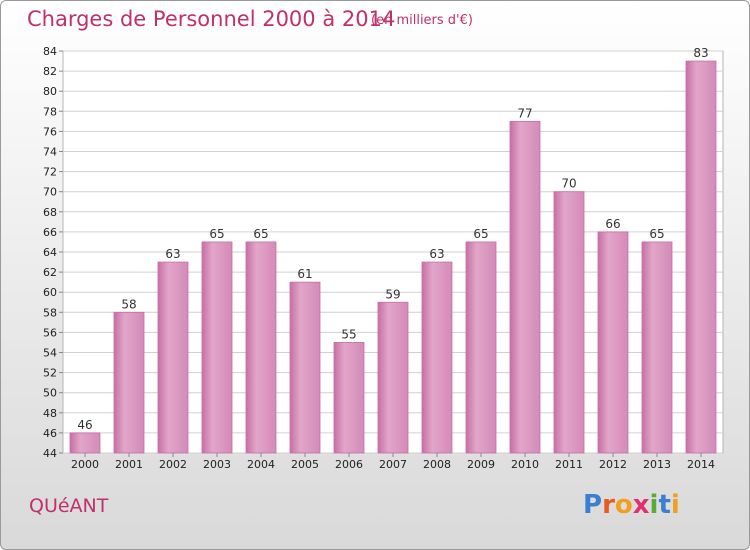  Describe the element at coordinates (50, 353) in the screenshot. I see `y-tick-label: 54` at that location.